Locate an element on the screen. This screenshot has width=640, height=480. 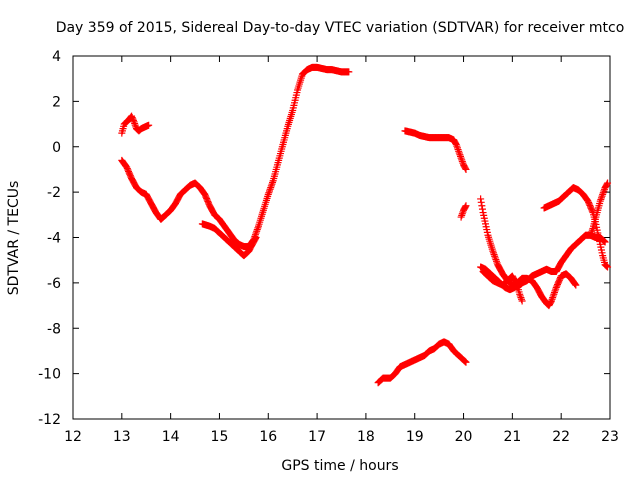
y-tick-label: 0 is located at coordinates (56, 148).